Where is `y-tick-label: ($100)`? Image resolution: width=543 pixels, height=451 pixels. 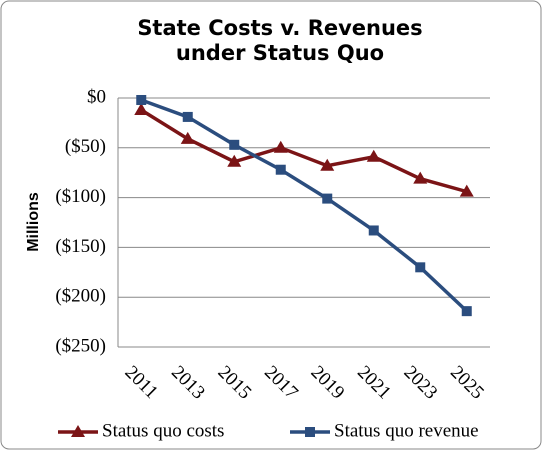 y-tick-label: ($100) is located at coordinates (80, 196).